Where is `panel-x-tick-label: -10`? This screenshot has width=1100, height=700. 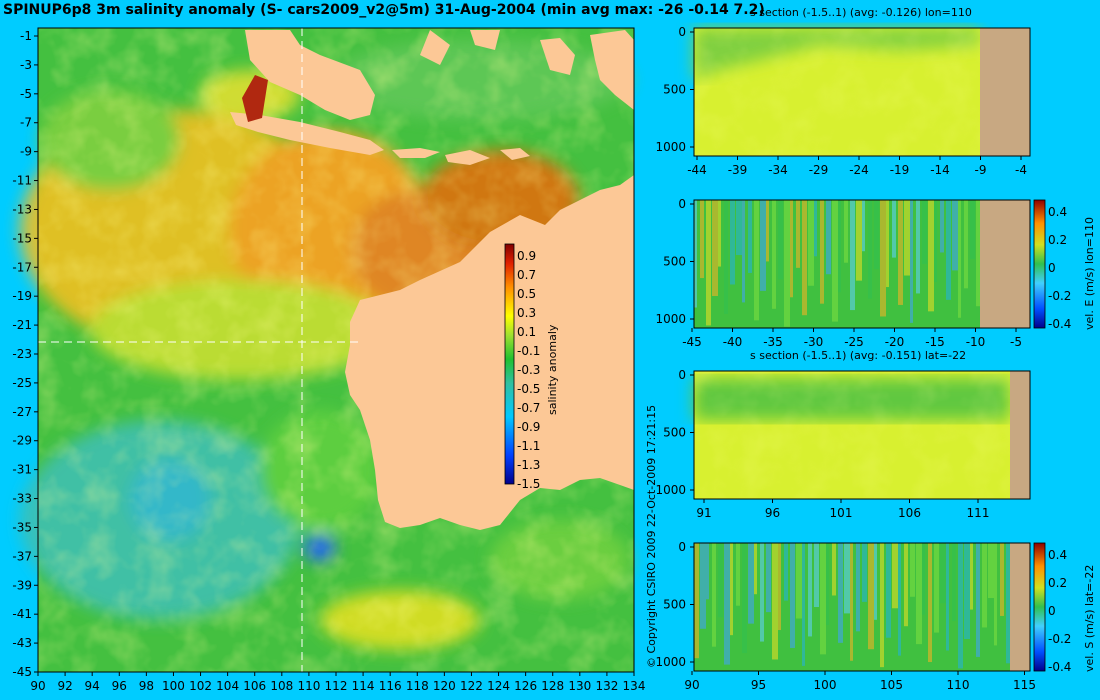
panel-x-tick-label: -10 is located at coordinates (976, 342).